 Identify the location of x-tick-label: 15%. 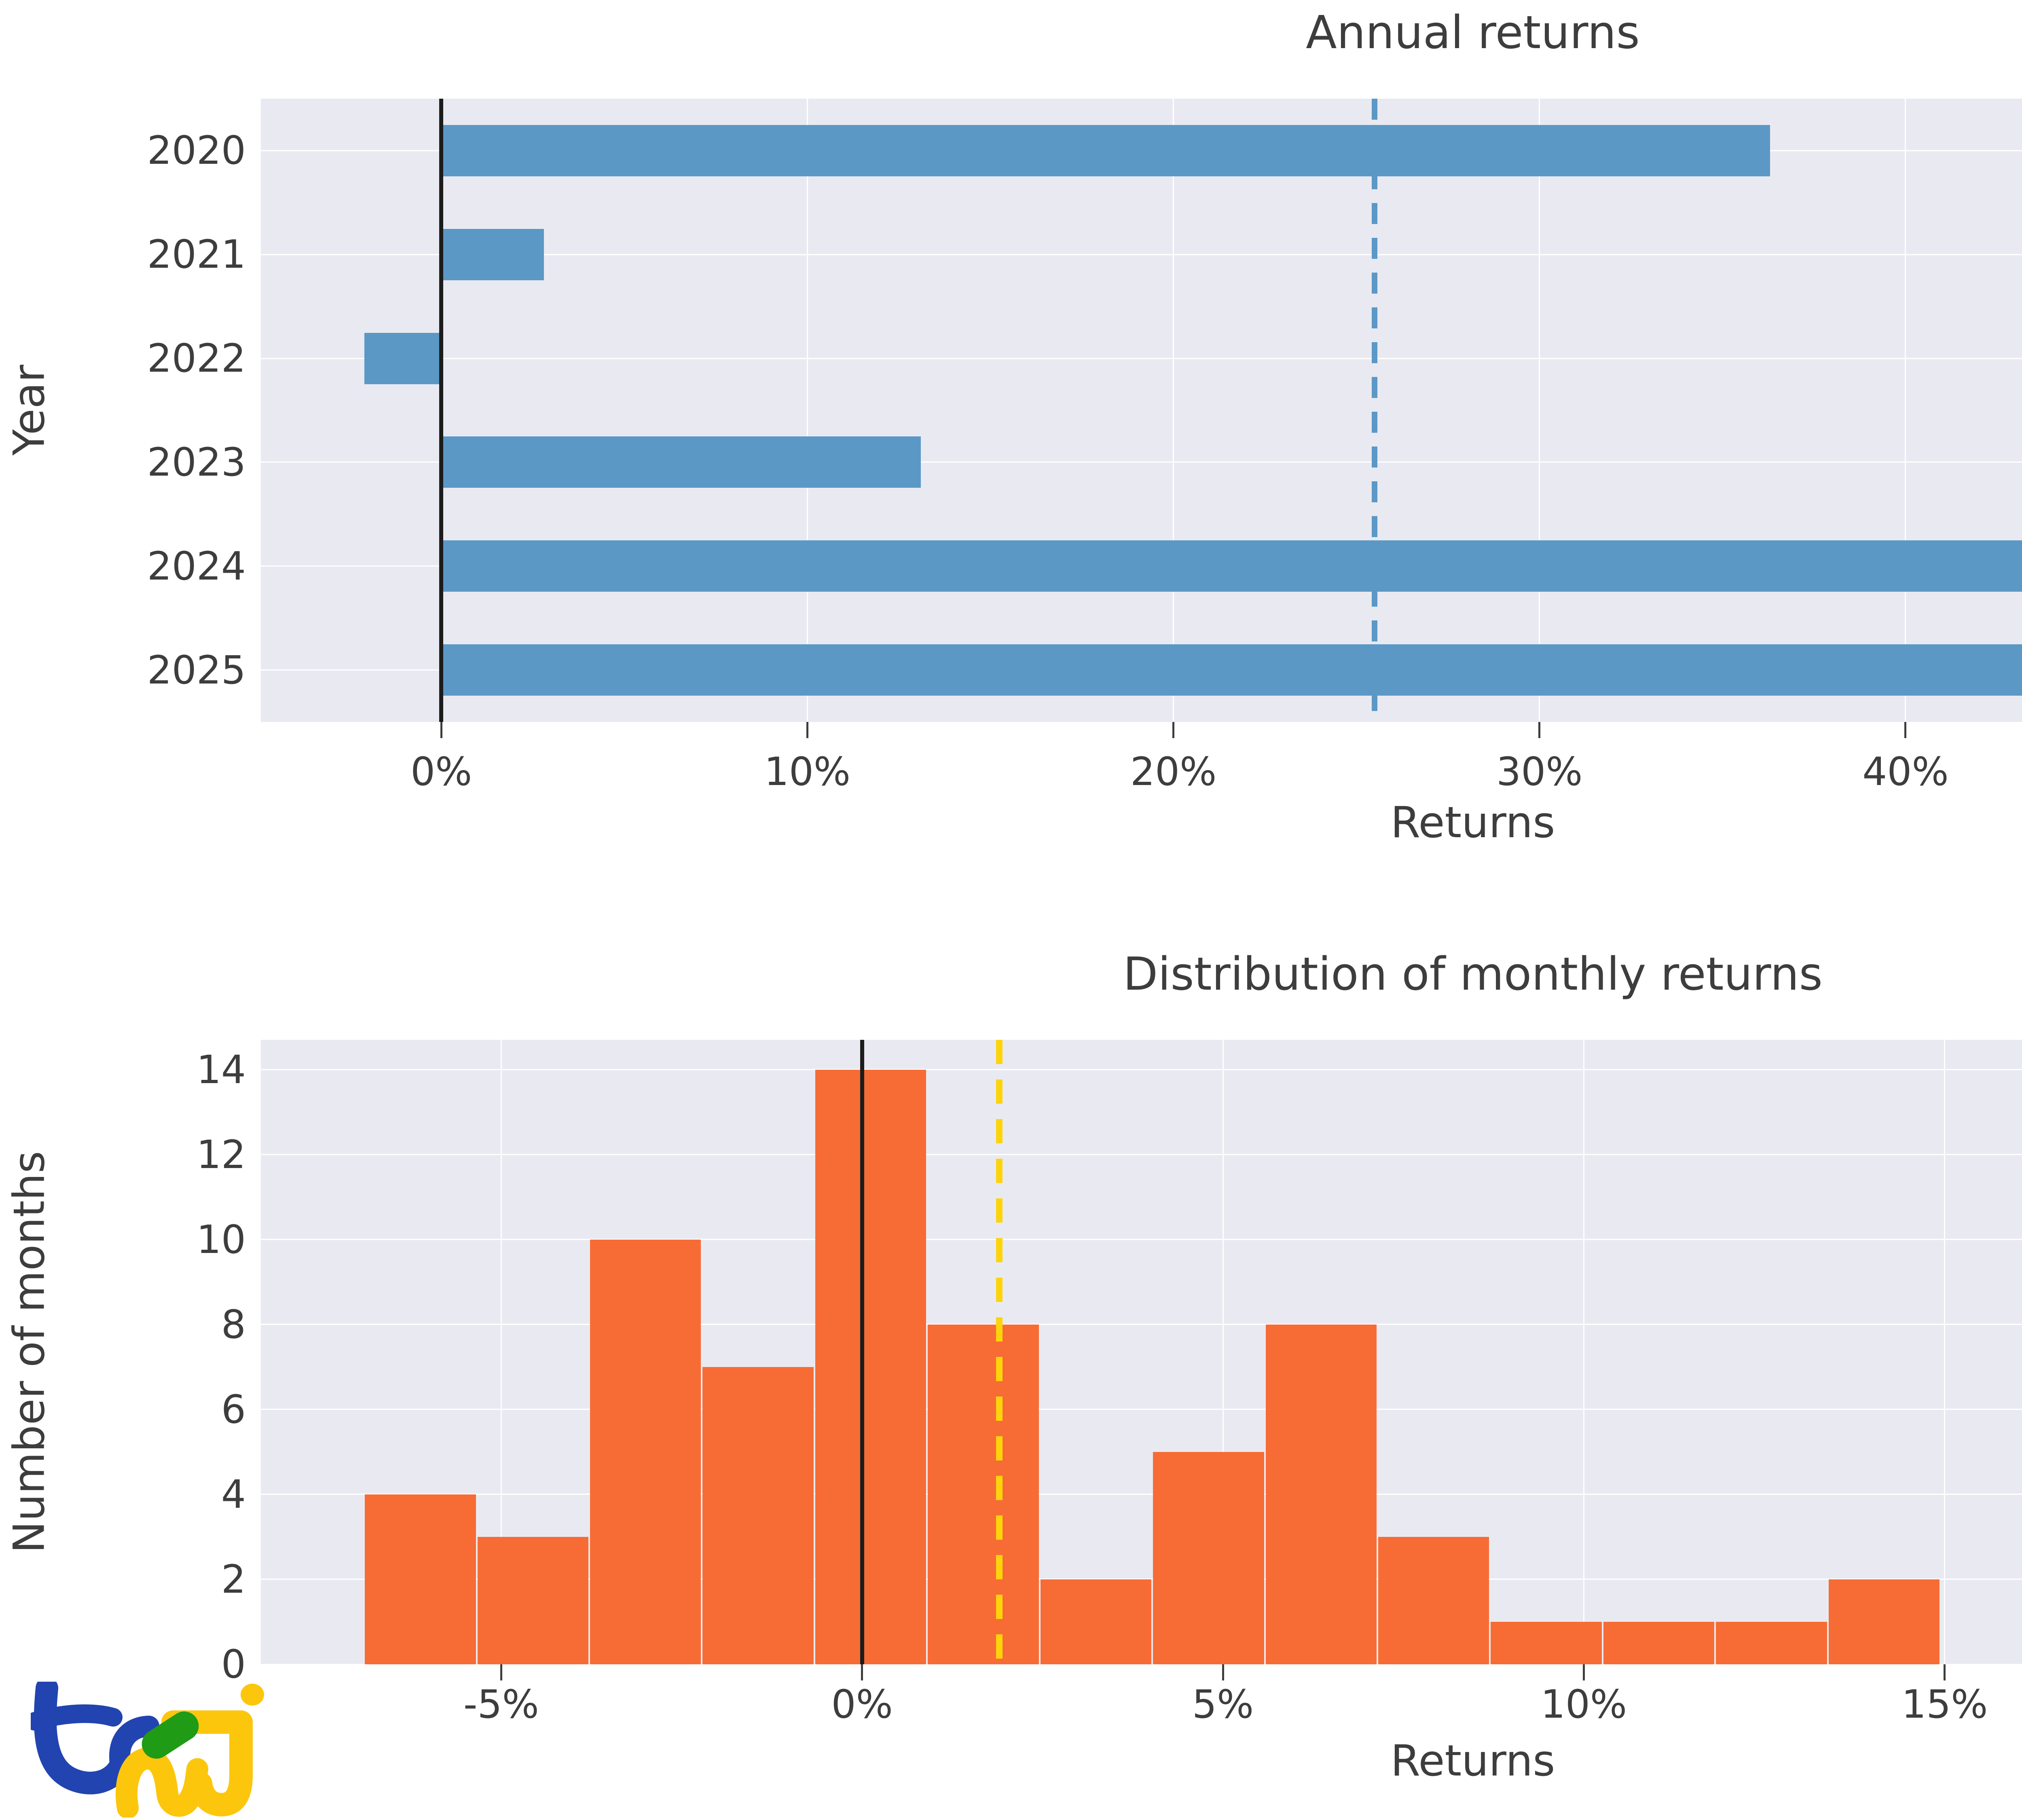
(1944, 1704).